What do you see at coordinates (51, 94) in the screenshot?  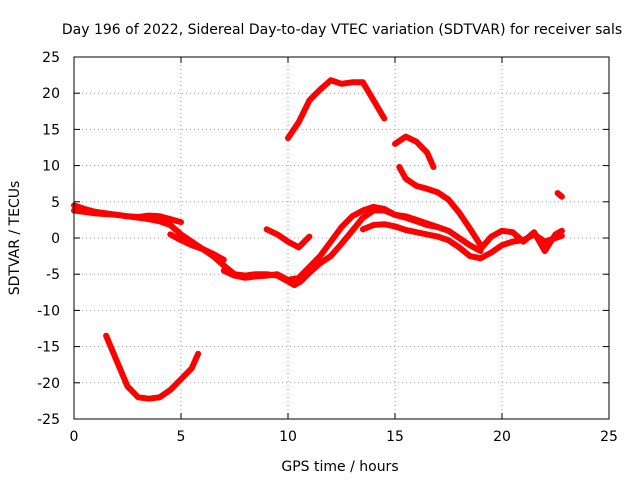 I see `y-tick-label: 20` at bounding box center [51, 94].